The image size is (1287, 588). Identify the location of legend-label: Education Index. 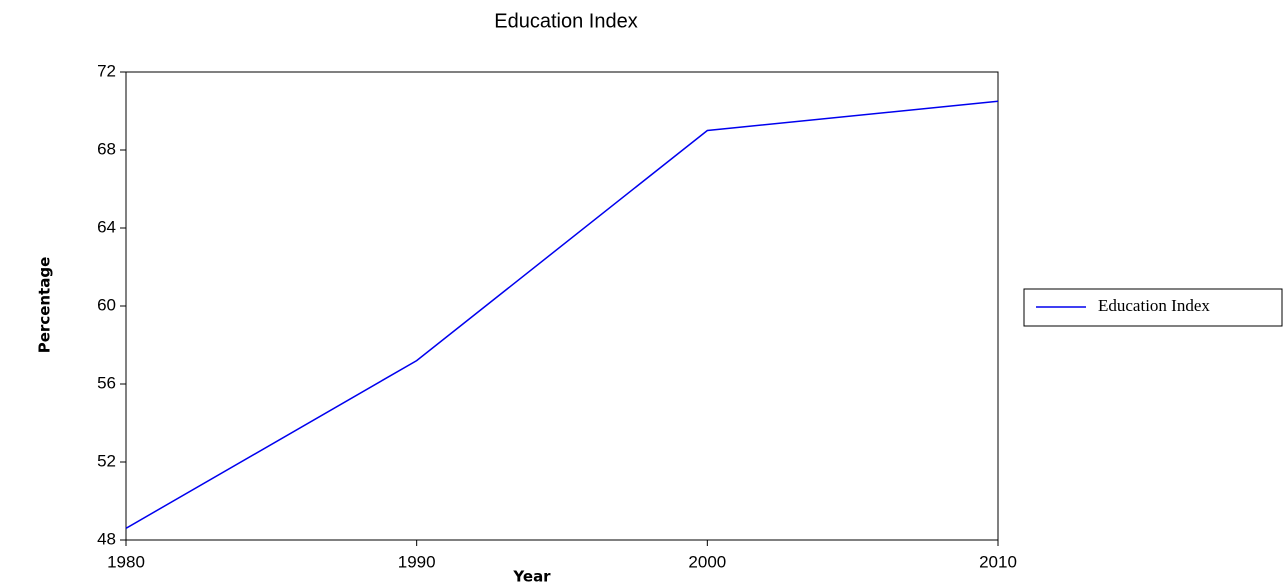
(1154, 305).